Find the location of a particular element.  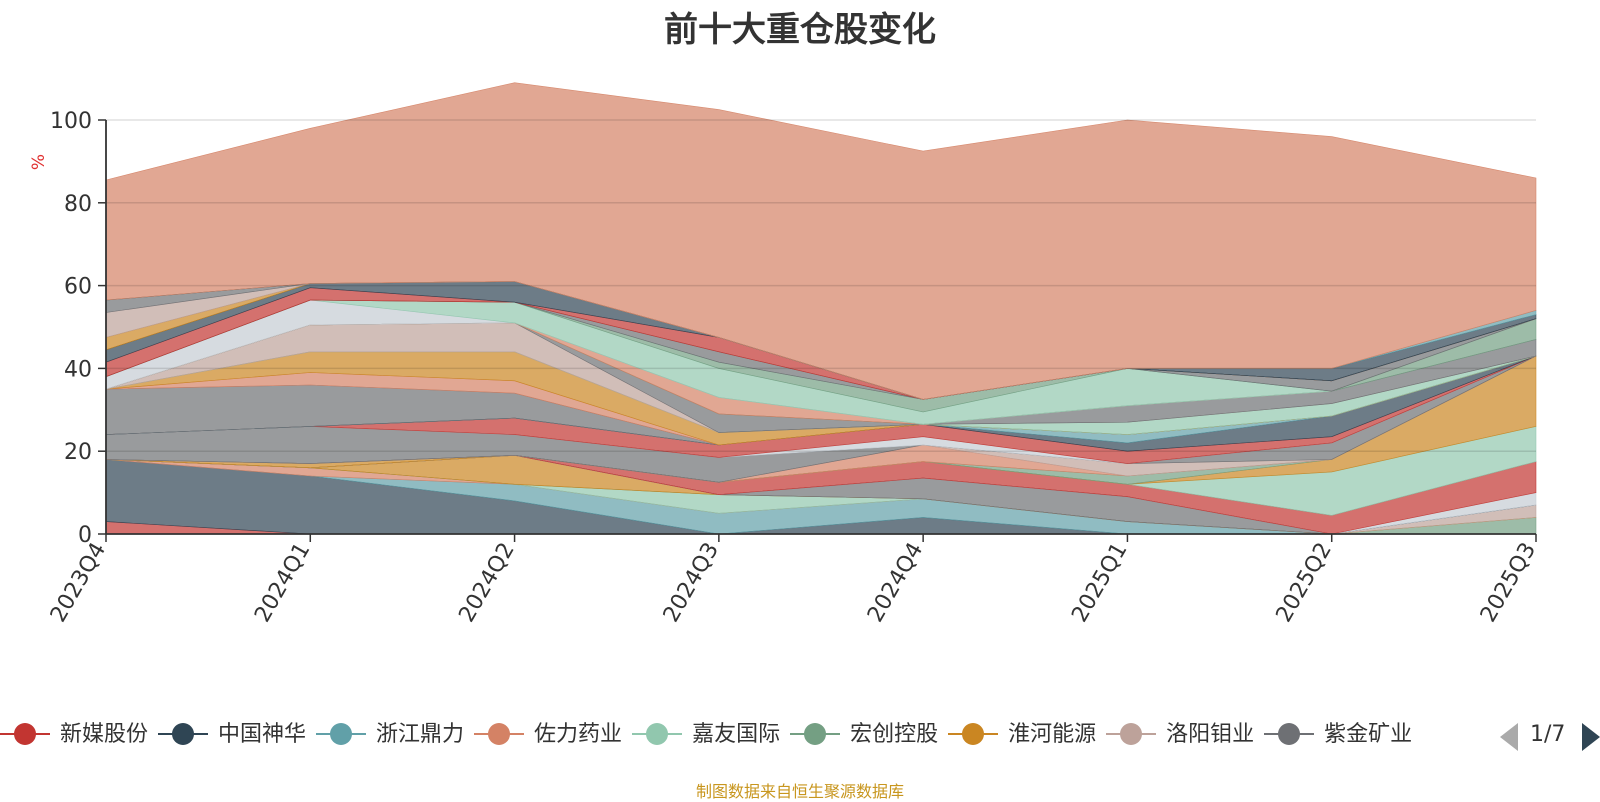

legend-item: 嘉友国际 is located at coordinates (706, 735).